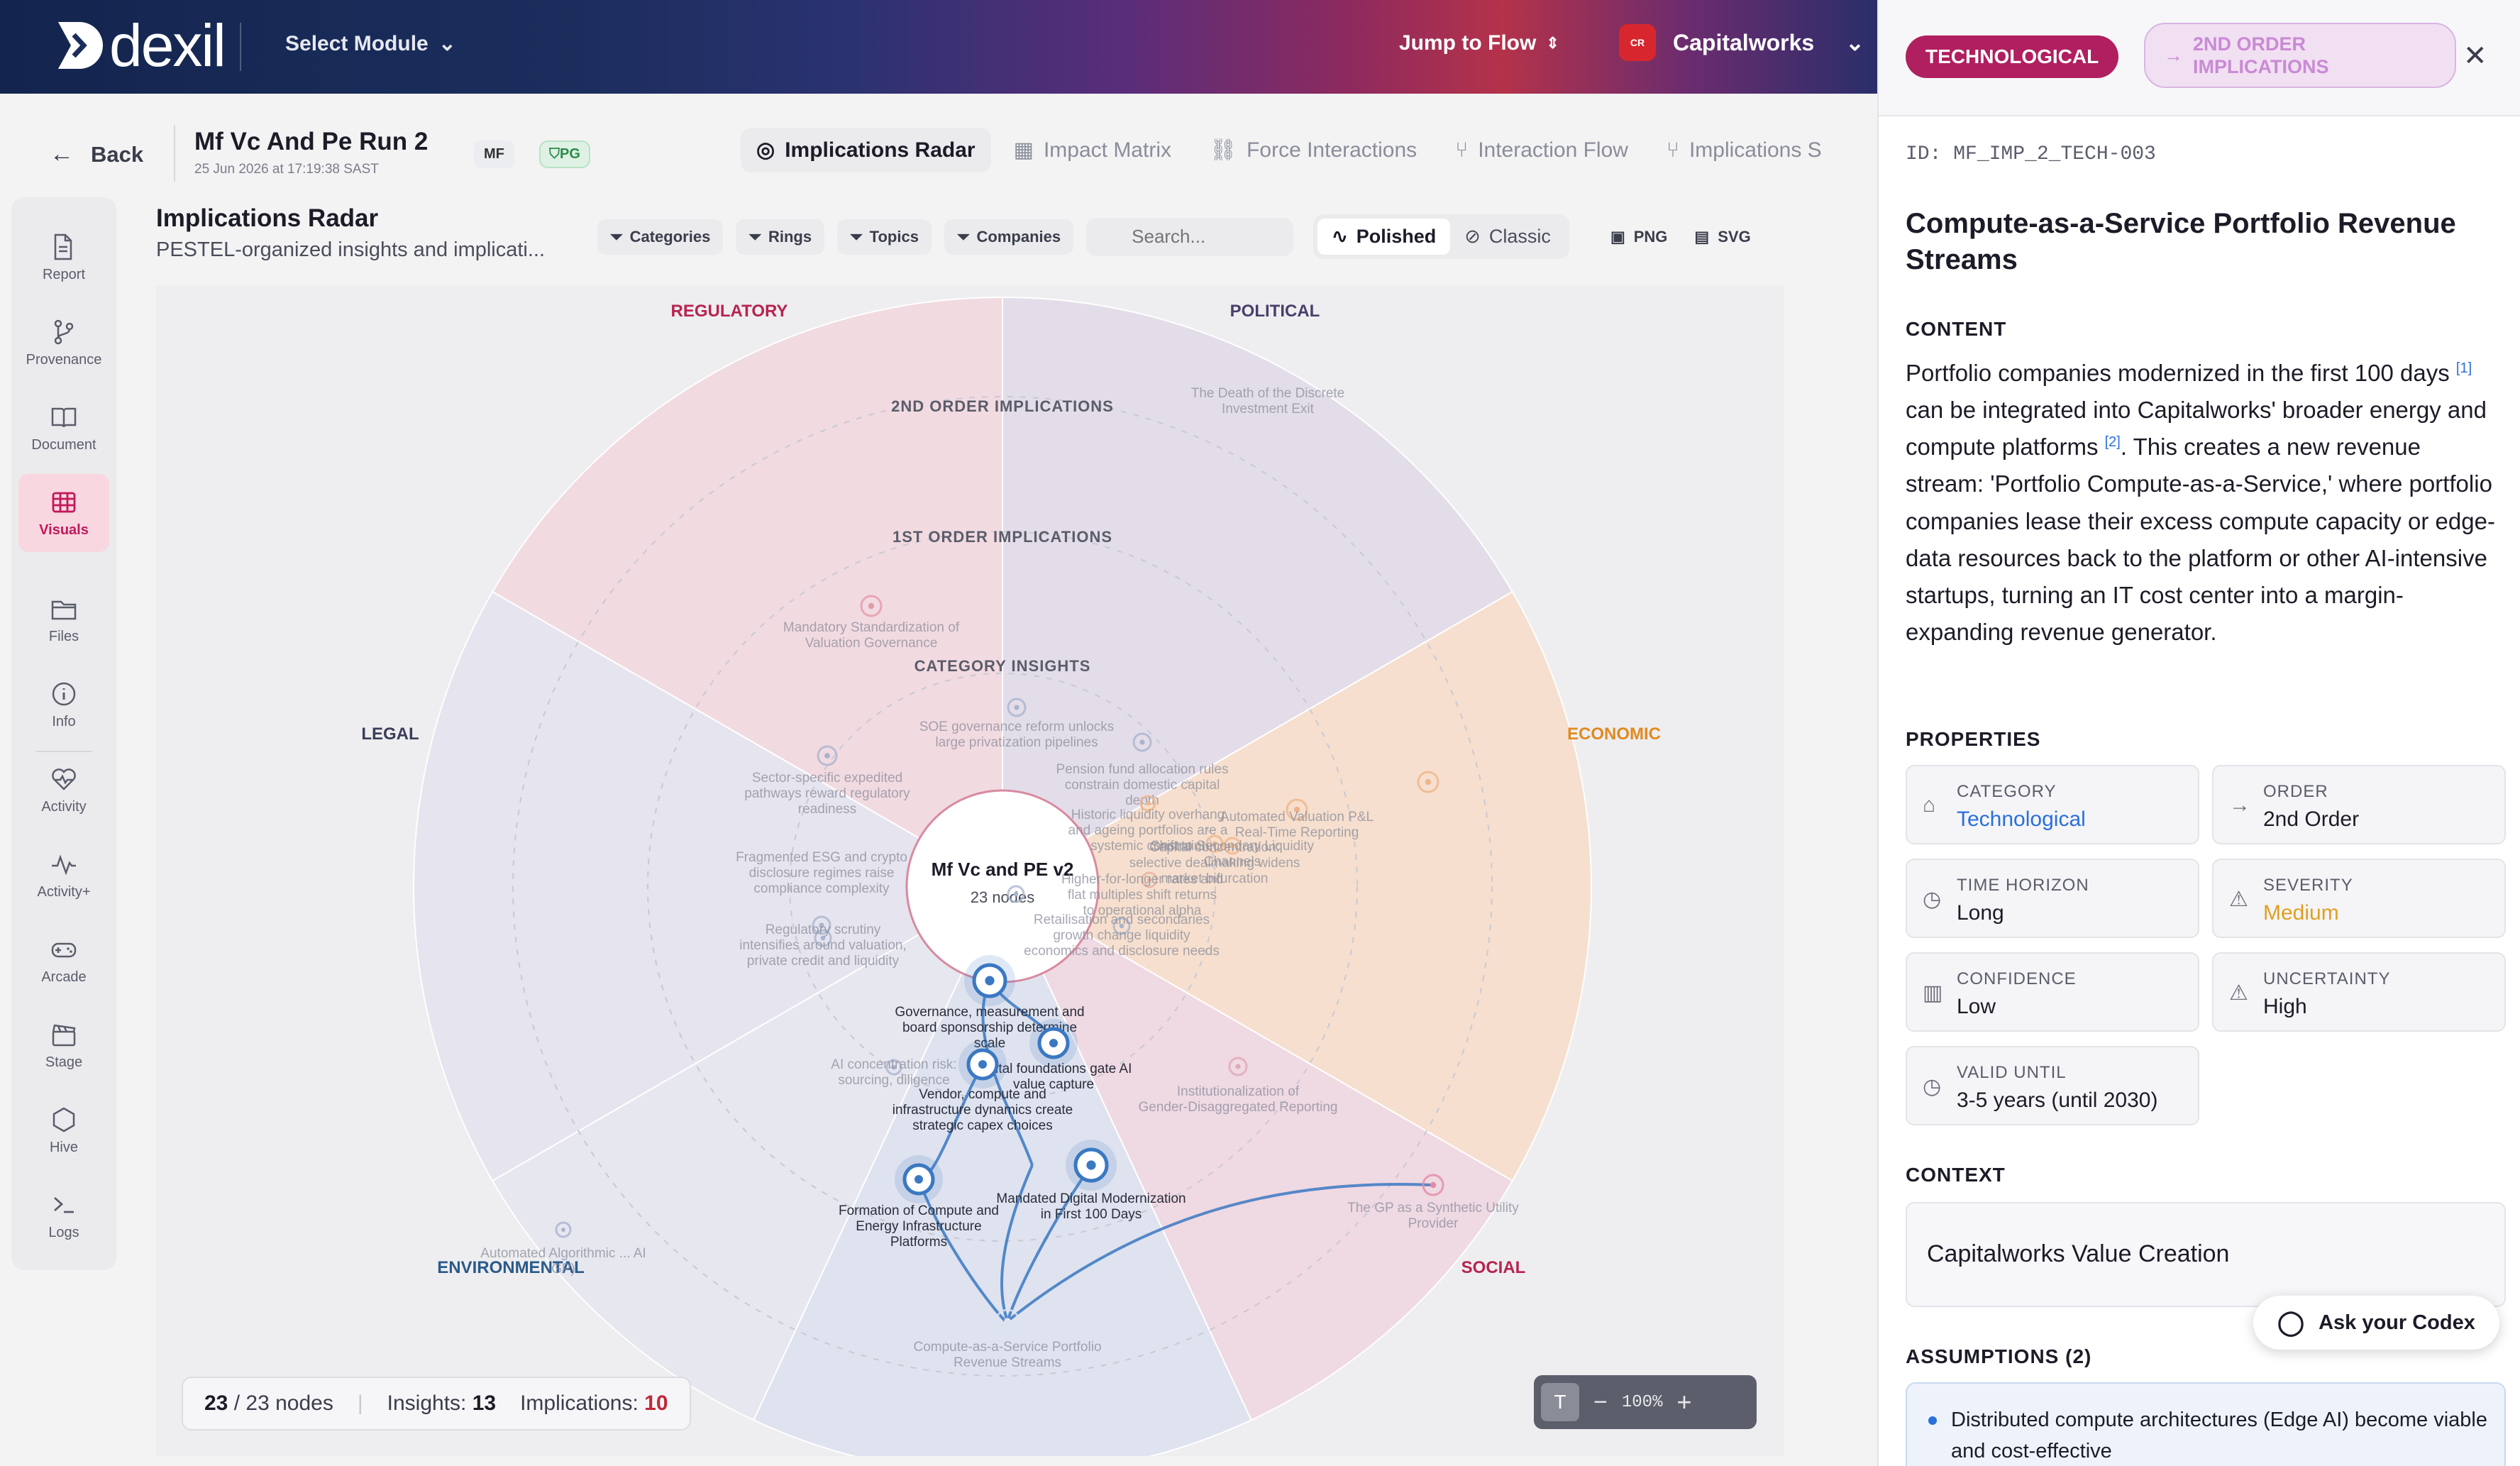  I want to click on tab-force-interactions: ⛓ Force Interactions, so click(1313, 150).